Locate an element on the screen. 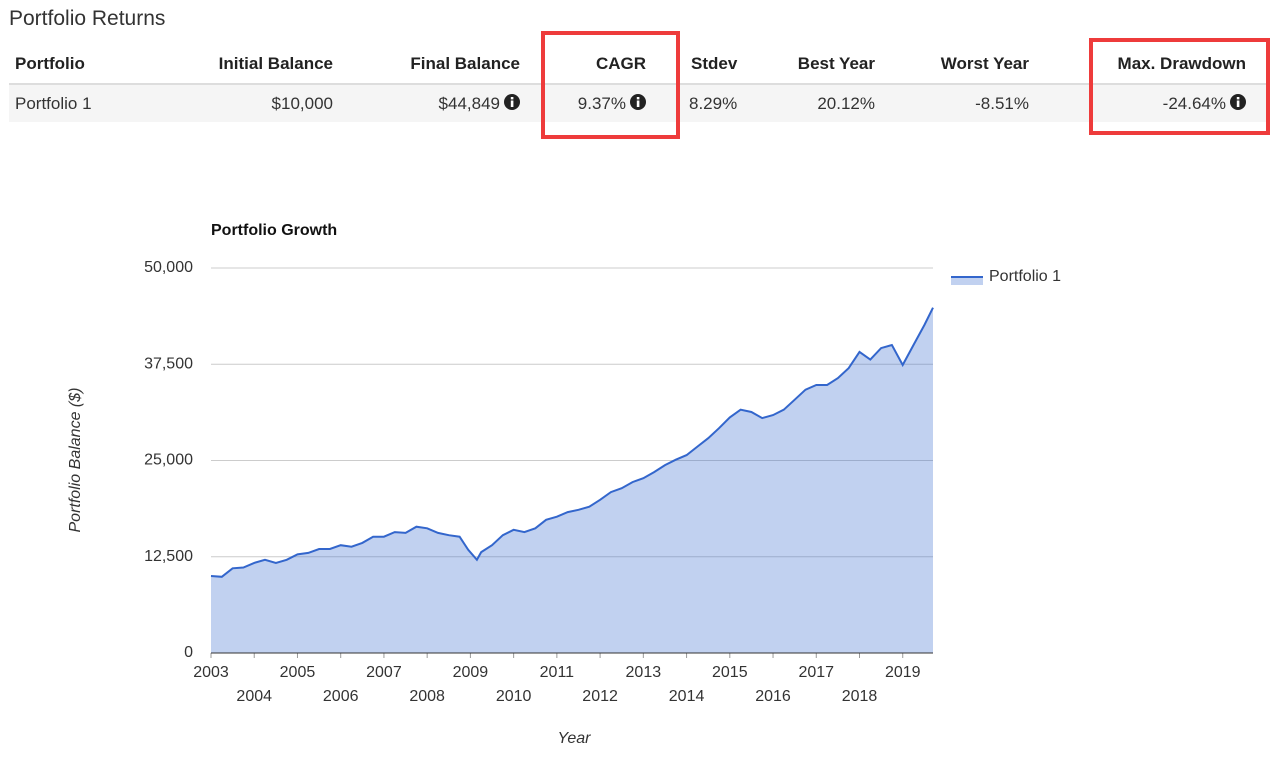 This screenshot has height=758, width=1270. cell: $44,849 is located at coordinates (479, 104).